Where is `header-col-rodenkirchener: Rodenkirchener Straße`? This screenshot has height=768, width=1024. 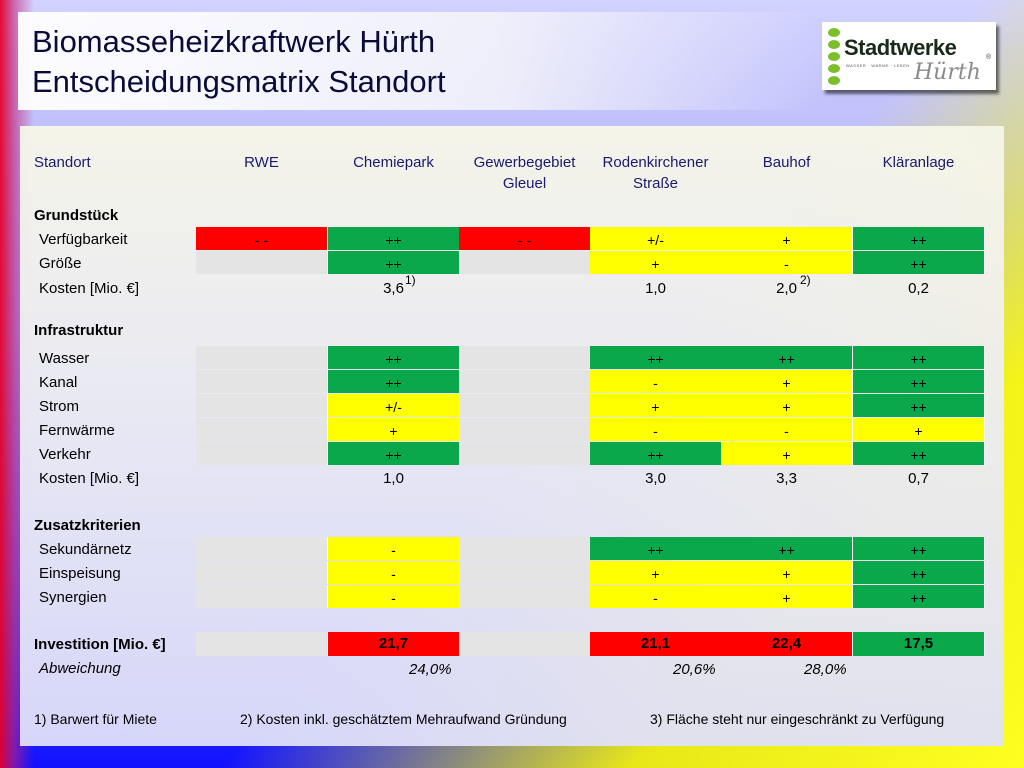 header-col-rodenkirchener: Rodenkirchener Straße is located at coordinates (655, 173).